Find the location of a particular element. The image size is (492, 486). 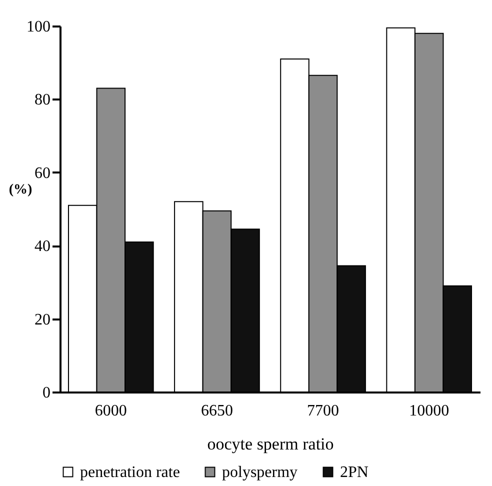

x-tick-label: 10000 is located at coordinates (429, 411).